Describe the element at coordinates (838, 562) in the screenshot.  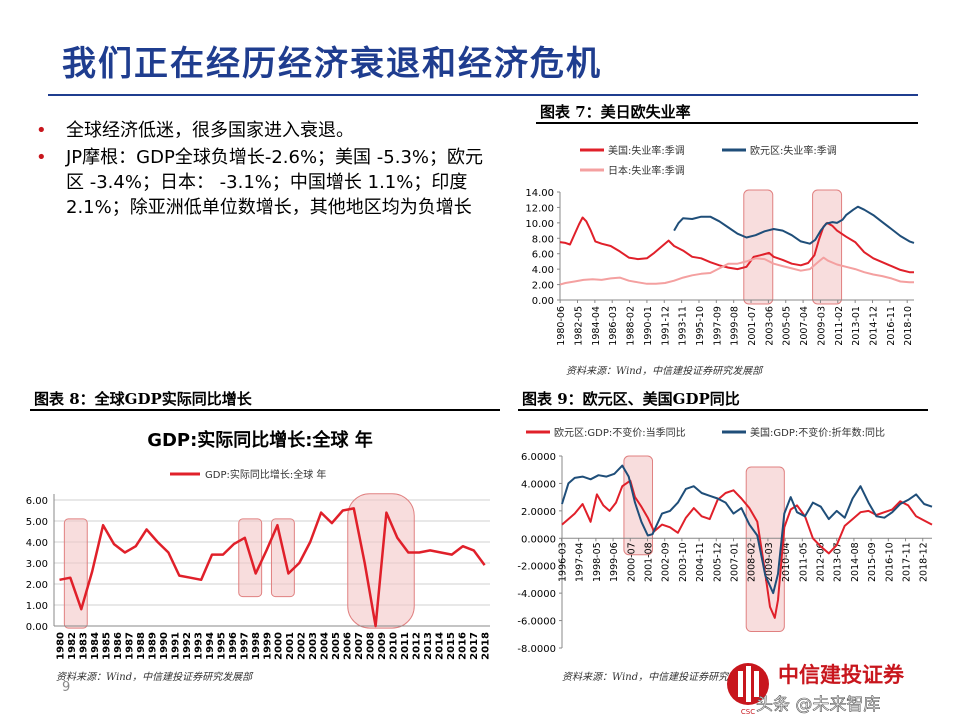
I see `x-tick-label: 2013-07` at that location.